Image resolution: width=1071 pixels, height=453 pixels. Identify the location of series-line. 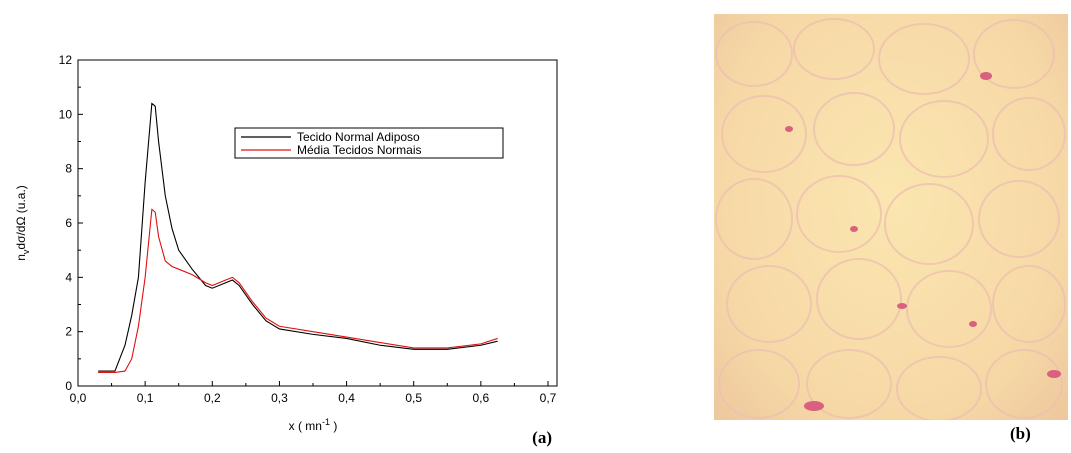
(298, 290).